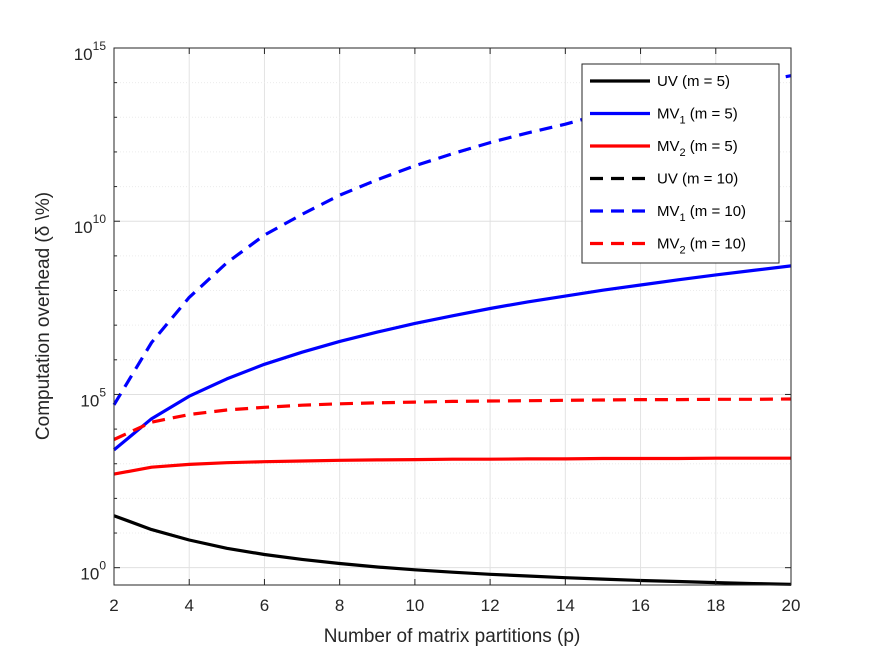 This screenshot has width=875, height=656. I want to click on y-tick-label-0: 10⁰, so click(93, 571).